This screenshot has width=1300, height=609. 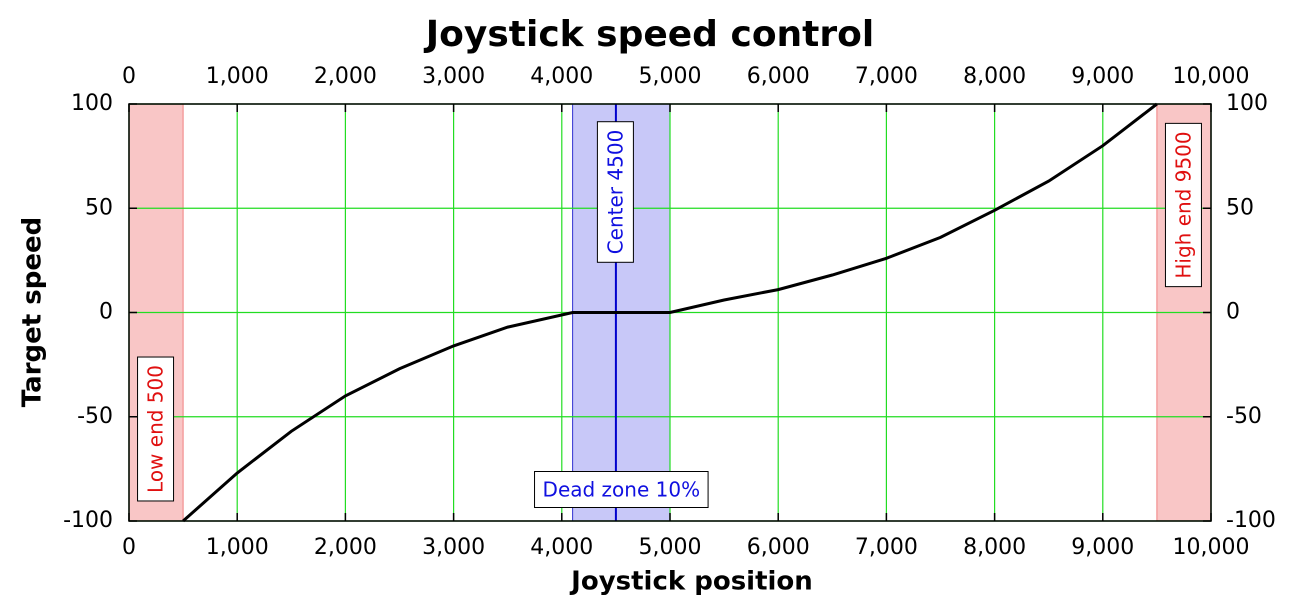 I want to click on y-tick-label-right: 0, so click(x=1233, y=312).